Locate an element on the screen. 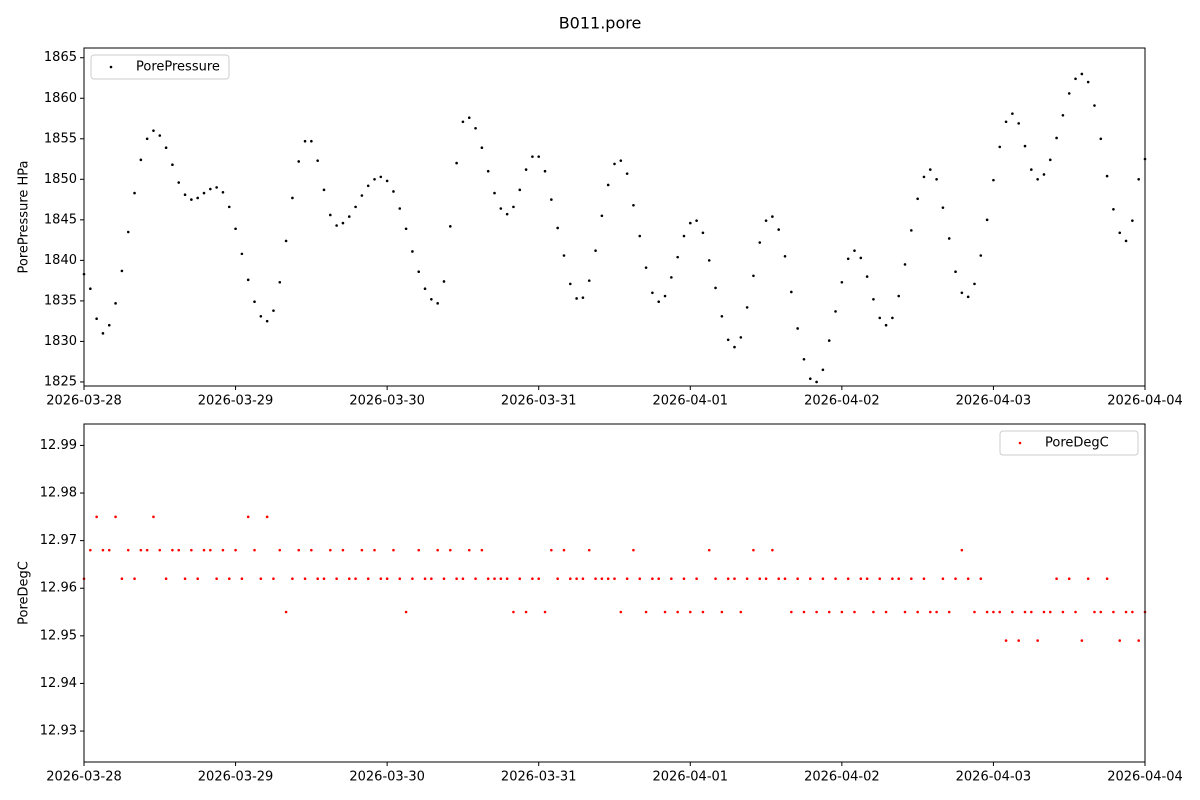 The image size is (1200, 800). y-tick-label: 12.96 is located at coordinates (58, 588).